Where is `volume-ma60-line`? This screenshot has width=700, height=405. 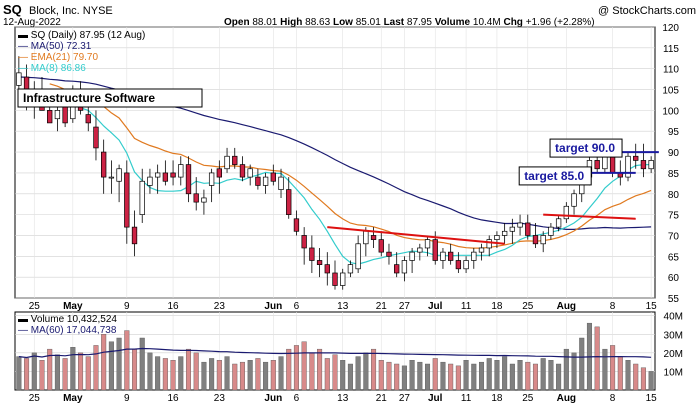
volume-ma60-line is located at coordinates (335, 353).